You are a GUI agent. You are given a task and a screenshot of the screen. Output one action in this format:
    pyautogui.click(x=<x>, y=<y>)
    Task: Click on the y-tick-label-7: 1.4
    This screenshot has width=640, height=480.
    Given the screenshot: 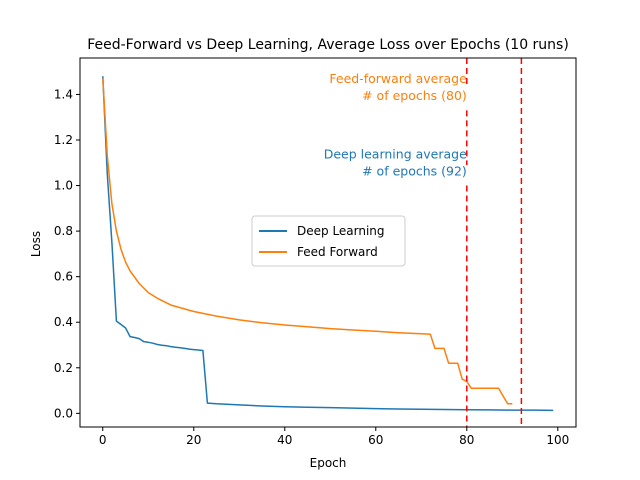 What is the action you would take?
    pyautogui.click(x=63, y=94)
    